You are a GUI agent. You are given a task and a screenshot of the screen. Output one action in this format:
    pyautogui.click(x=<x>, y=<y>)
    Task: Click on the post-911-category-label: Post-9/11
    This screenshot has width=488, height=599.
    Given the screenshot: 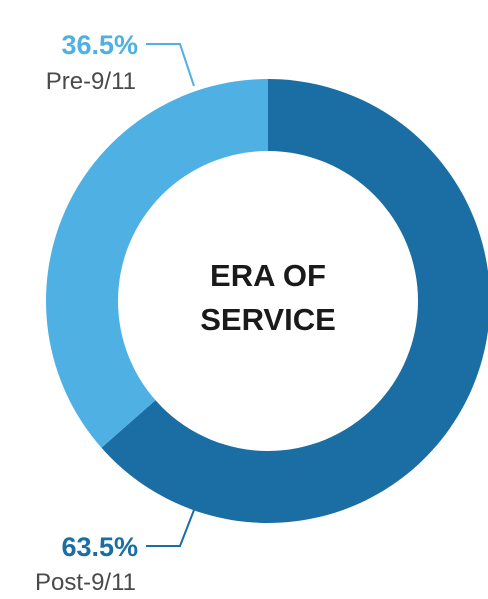 What is the action you would take?
    pyautogui.click(x=85, y=582)
    